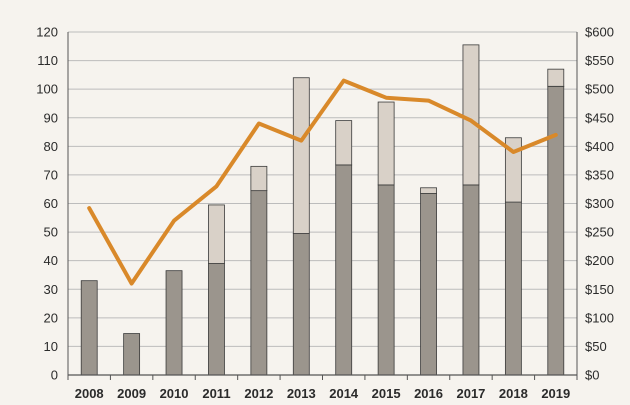 This screenshot has height=405, width=630. I want to click on right-tick-label-9: $450, so click(599, 117).